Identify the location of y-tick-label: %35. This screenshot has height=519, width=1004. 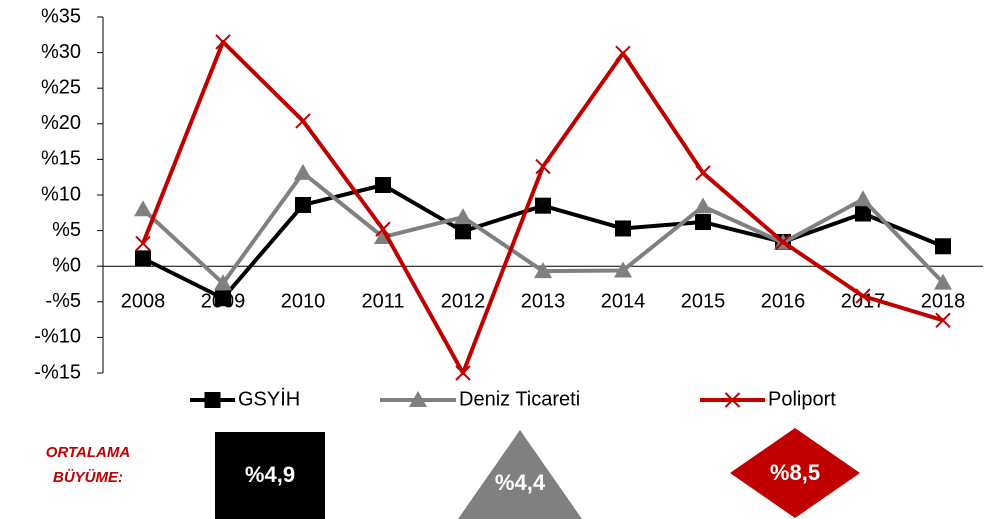
(61, 16).